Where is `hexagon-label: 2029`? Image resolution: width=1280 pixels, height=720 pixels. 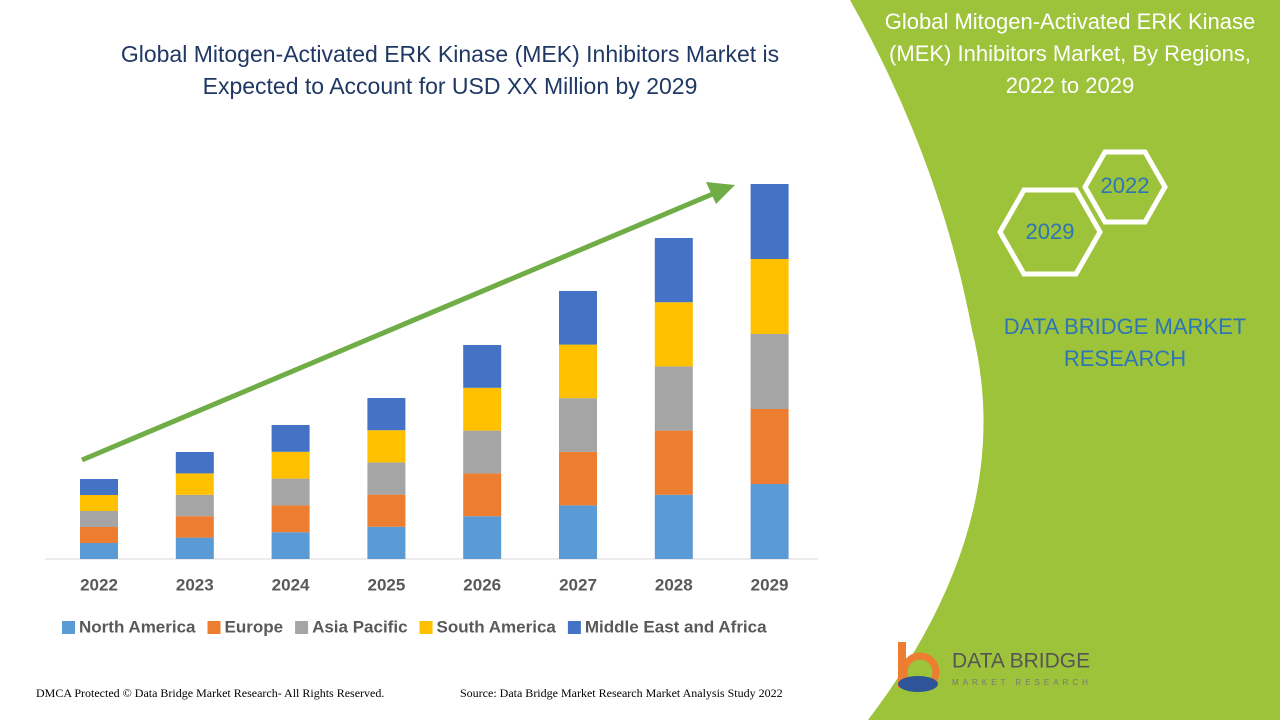
hexagon-label: 2029 is located at coordinates (1050, 231).